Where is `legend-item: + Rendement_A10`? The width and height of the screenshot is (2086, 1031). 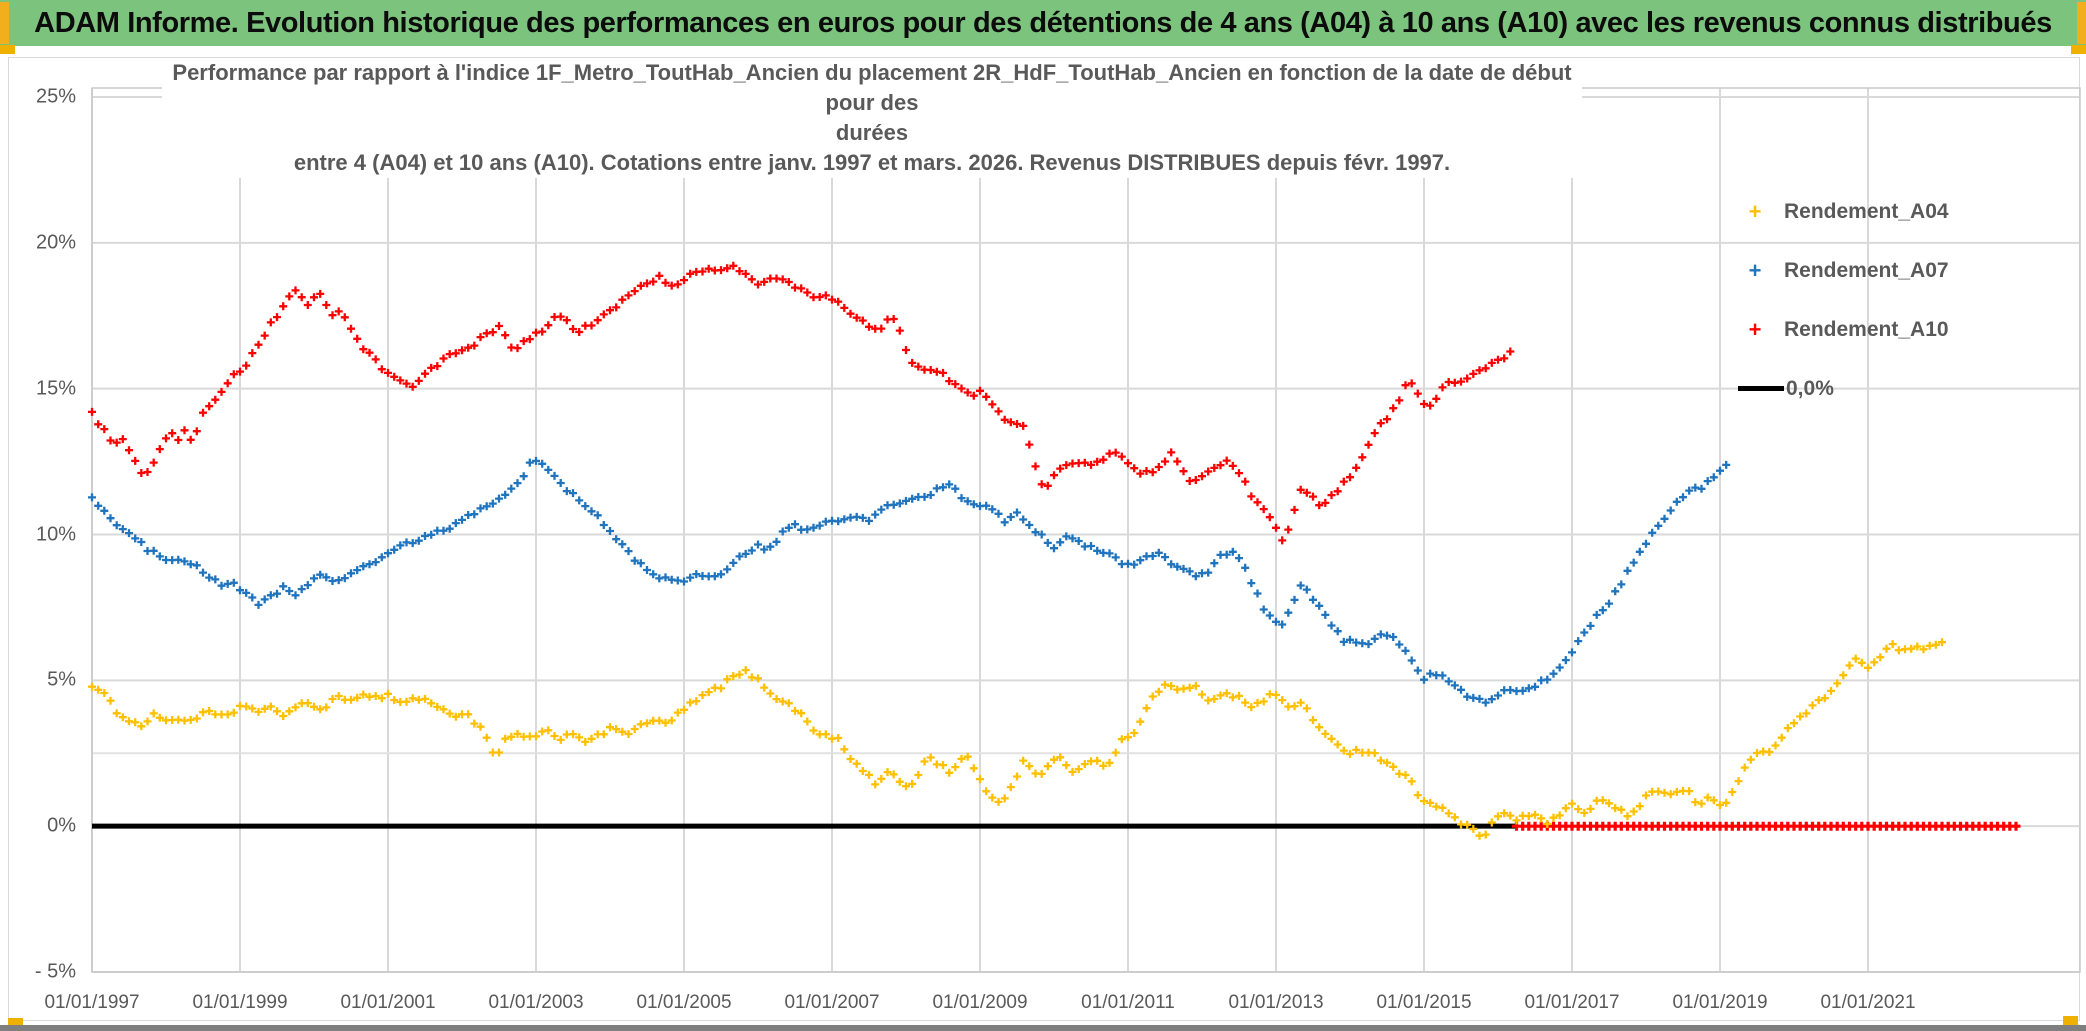 legend-item: + Rendement_A10 is located at coordinates (1843, 329).